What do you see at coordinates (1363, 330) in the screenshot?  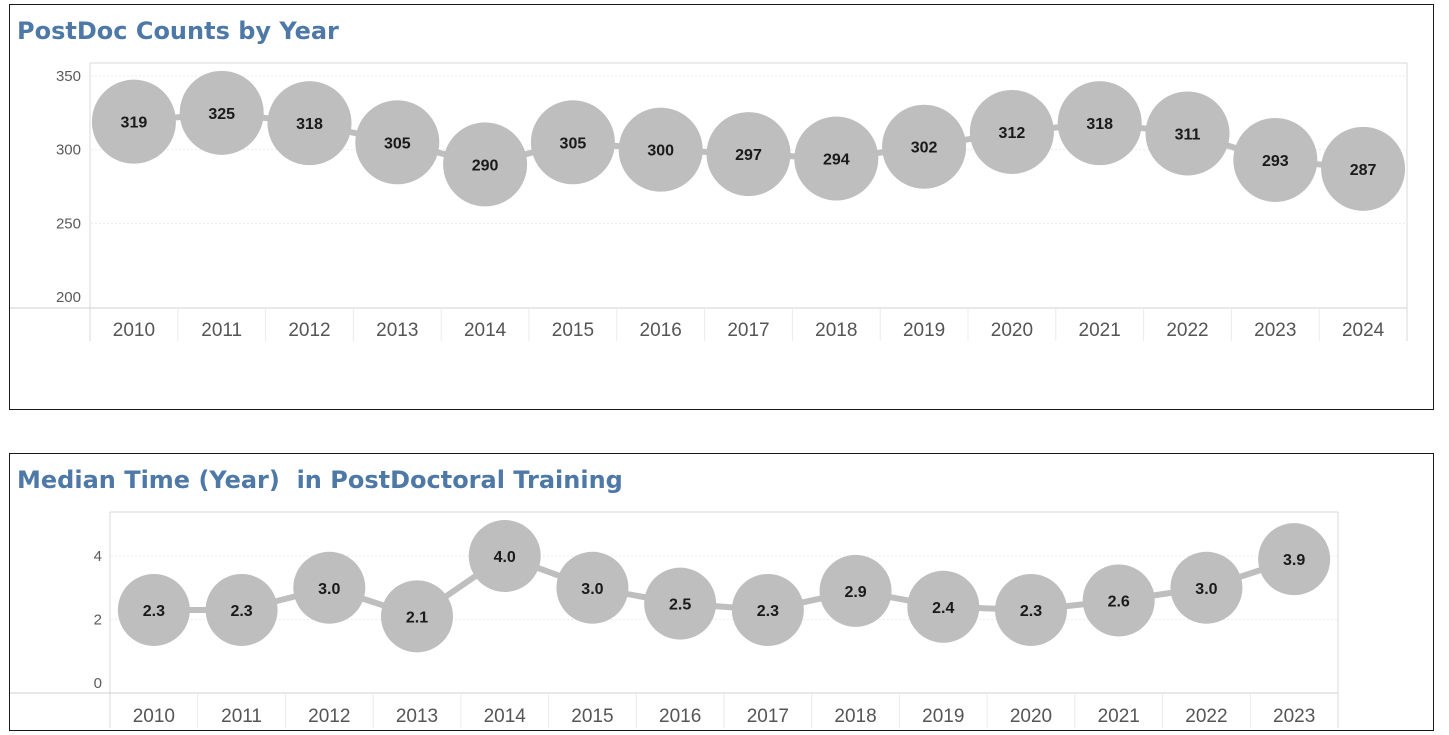 I see `x-tick-label: 2024` at bounding box center [1363, 330].